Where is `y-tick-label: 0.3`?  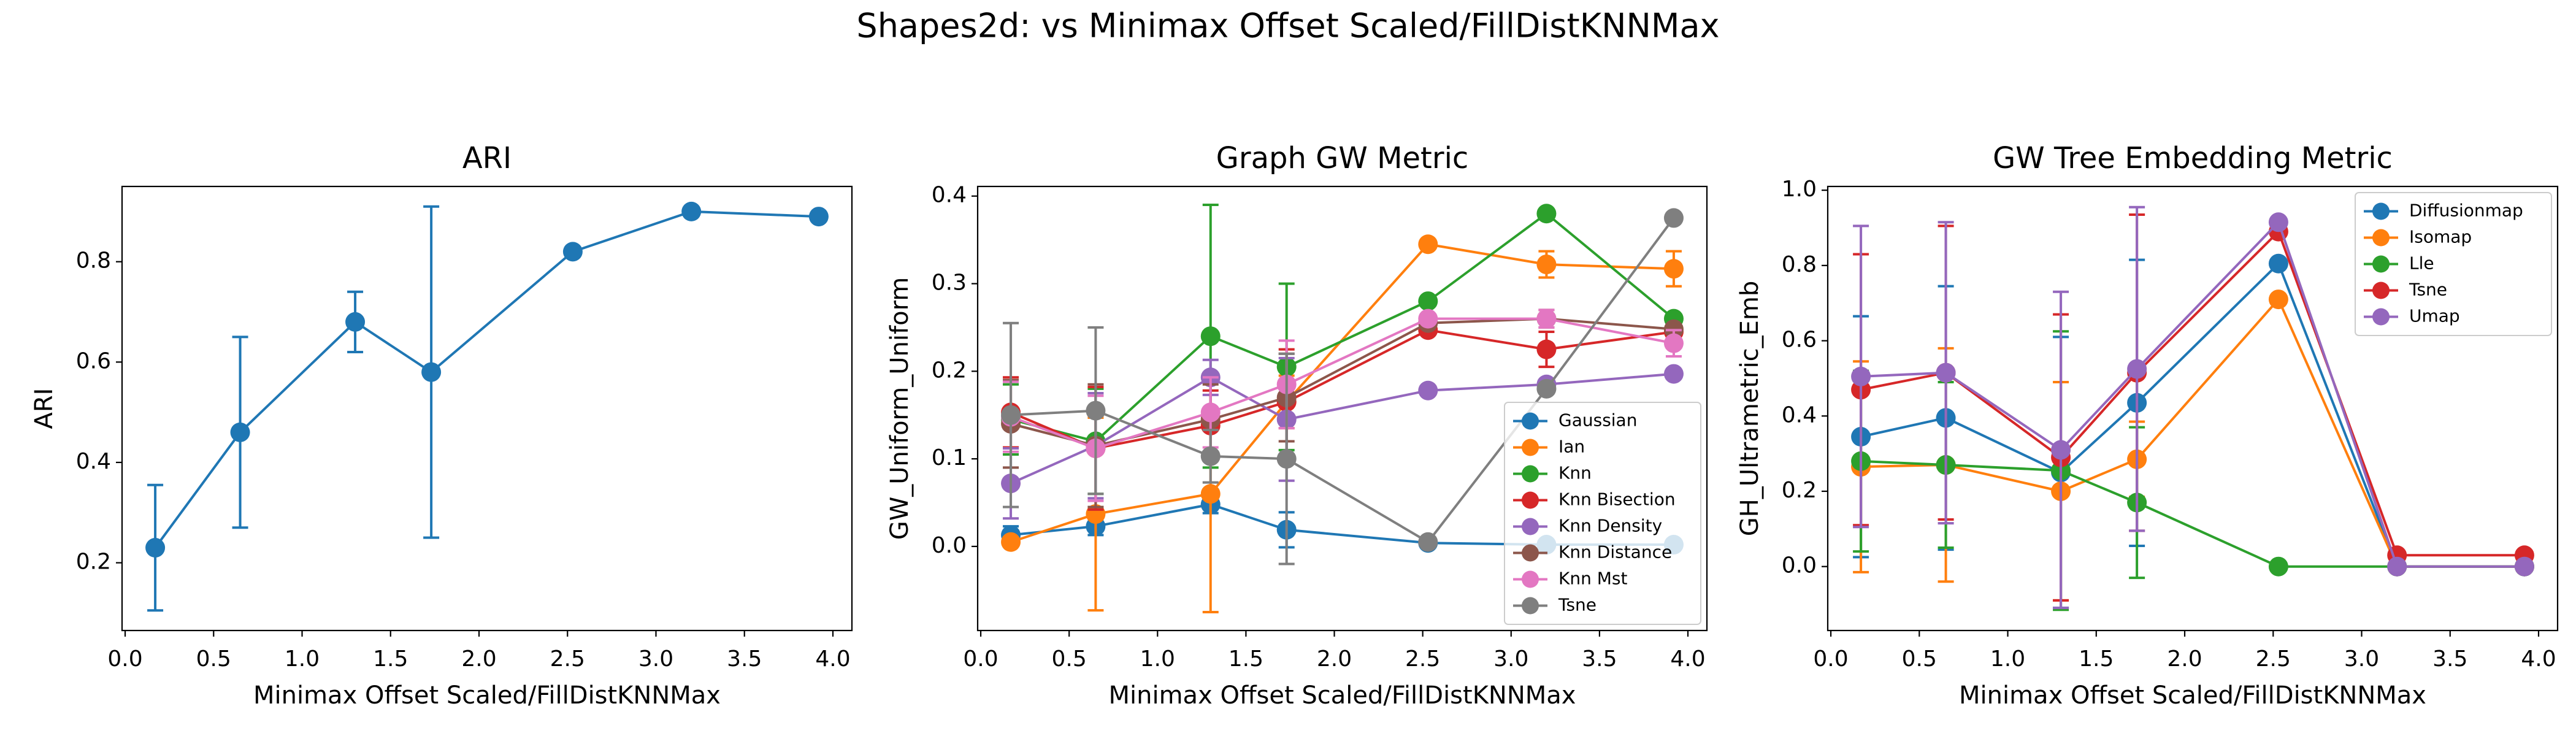
y-tick-label: 0.3 is located at coordinates (949, 283).